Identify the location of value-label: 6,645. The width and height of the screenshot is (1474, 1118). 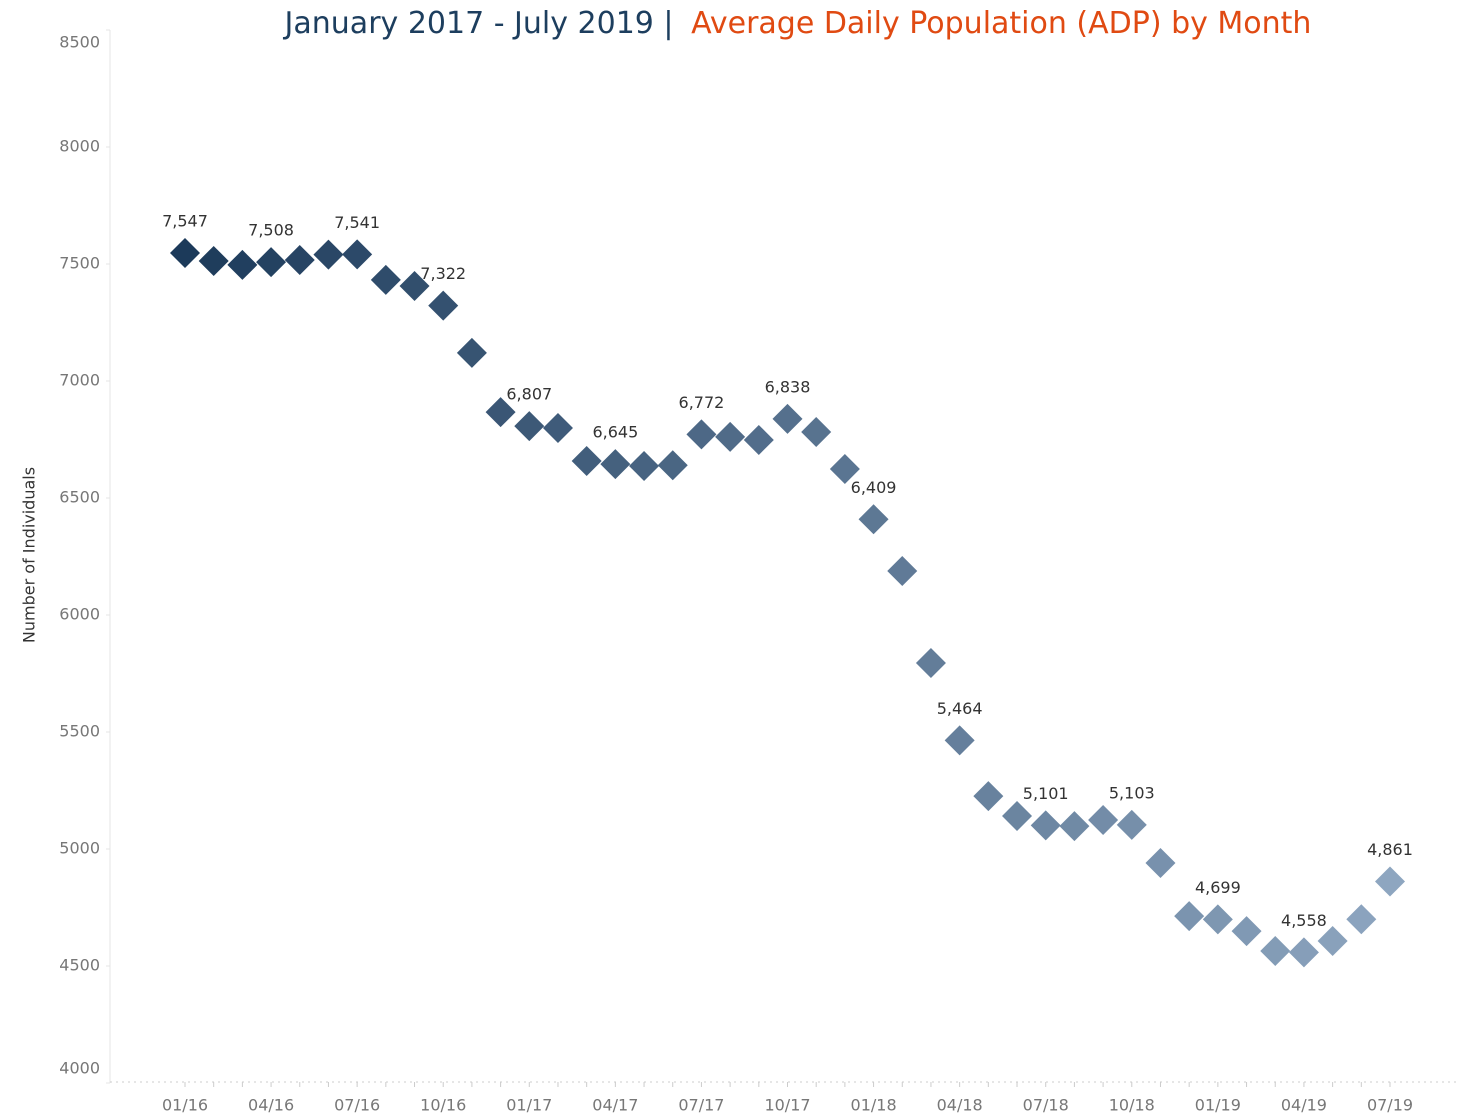
(615, 432).